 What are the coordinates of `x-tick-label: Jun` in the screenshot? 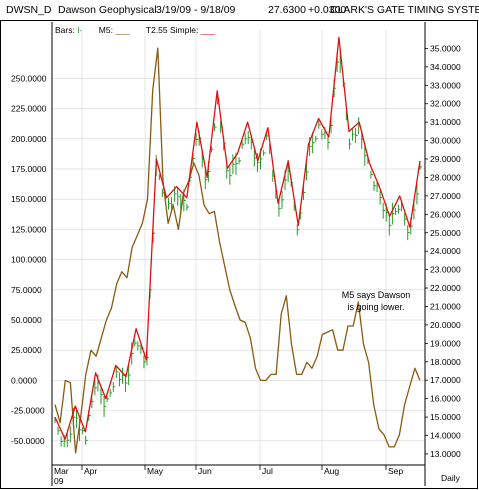 It's located at (205, 471).